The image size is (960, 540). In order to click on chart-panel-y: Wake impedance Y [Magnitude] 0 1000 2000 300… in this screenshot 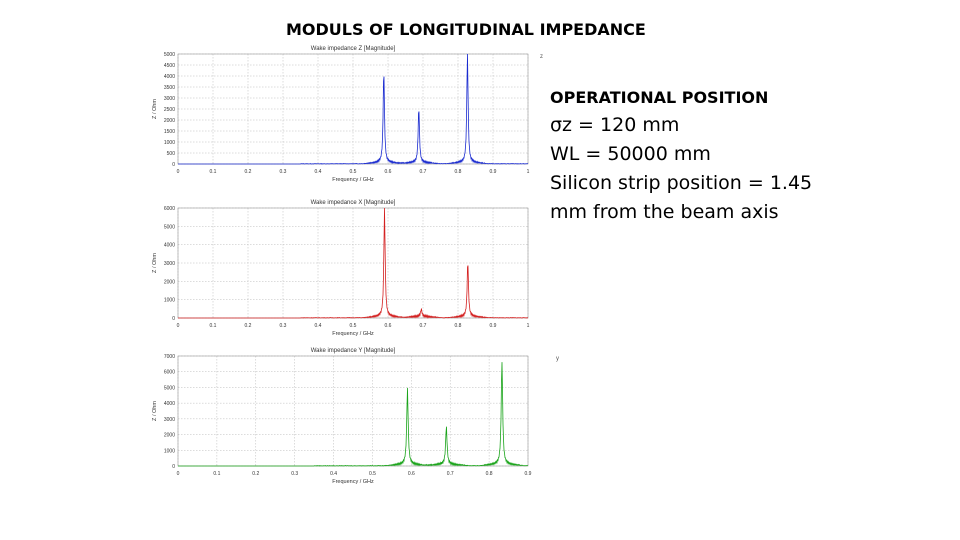, I will do `click(345, 415)`.